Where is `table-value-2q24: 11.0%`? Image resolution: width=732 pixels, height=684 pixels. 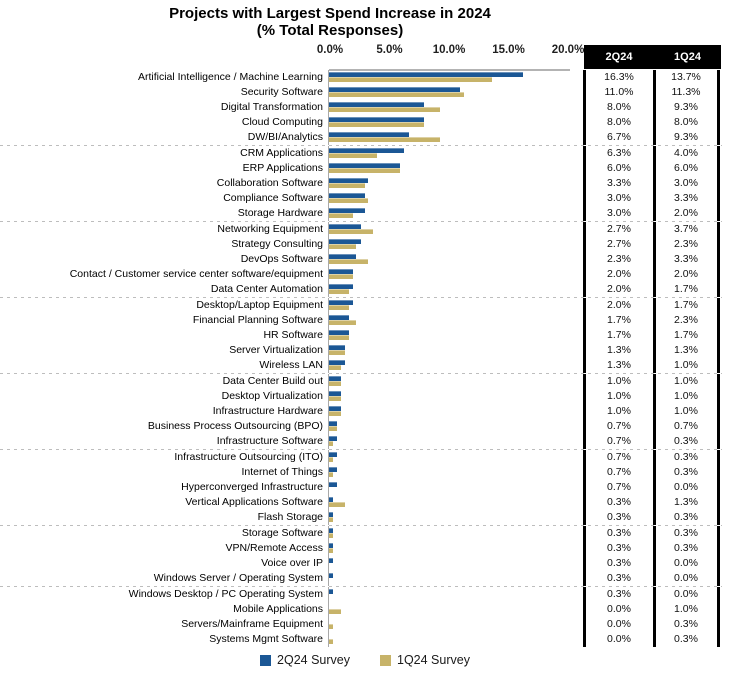 table-value-2q24: 11.0% is located at coordinates (617, 92).